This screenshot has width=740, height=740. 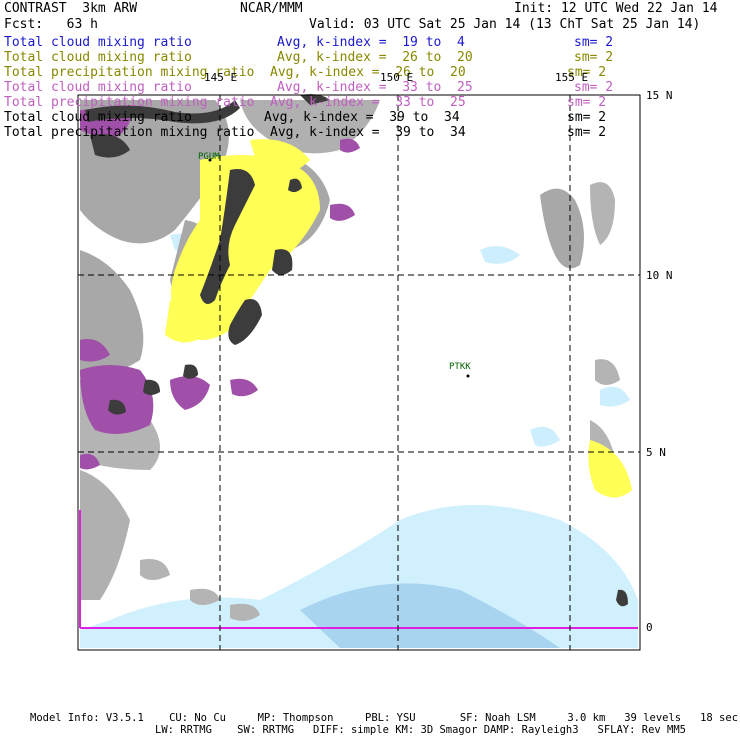 What do you see at coordinates (221, 77) in the screenshot?
I see `lon-label-145e: 145 E` at bounding box center [221, 77].